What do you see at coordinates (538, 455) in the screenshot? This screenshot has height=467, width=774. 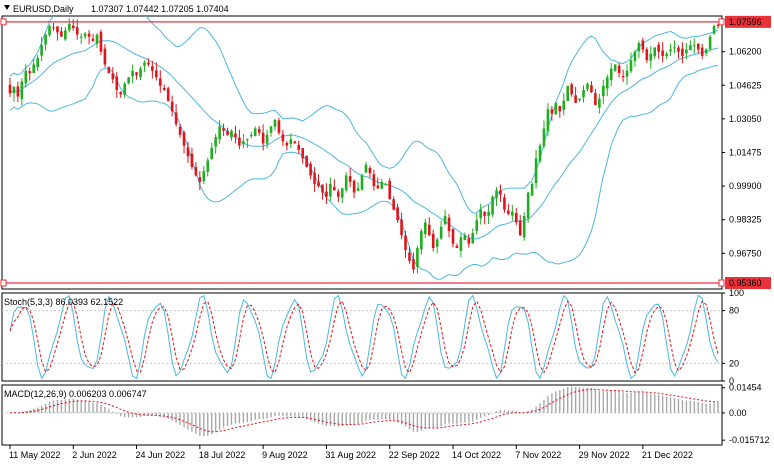 I see `x-tick-label: 7 Nov 2022` at bounding box center [538, 455].